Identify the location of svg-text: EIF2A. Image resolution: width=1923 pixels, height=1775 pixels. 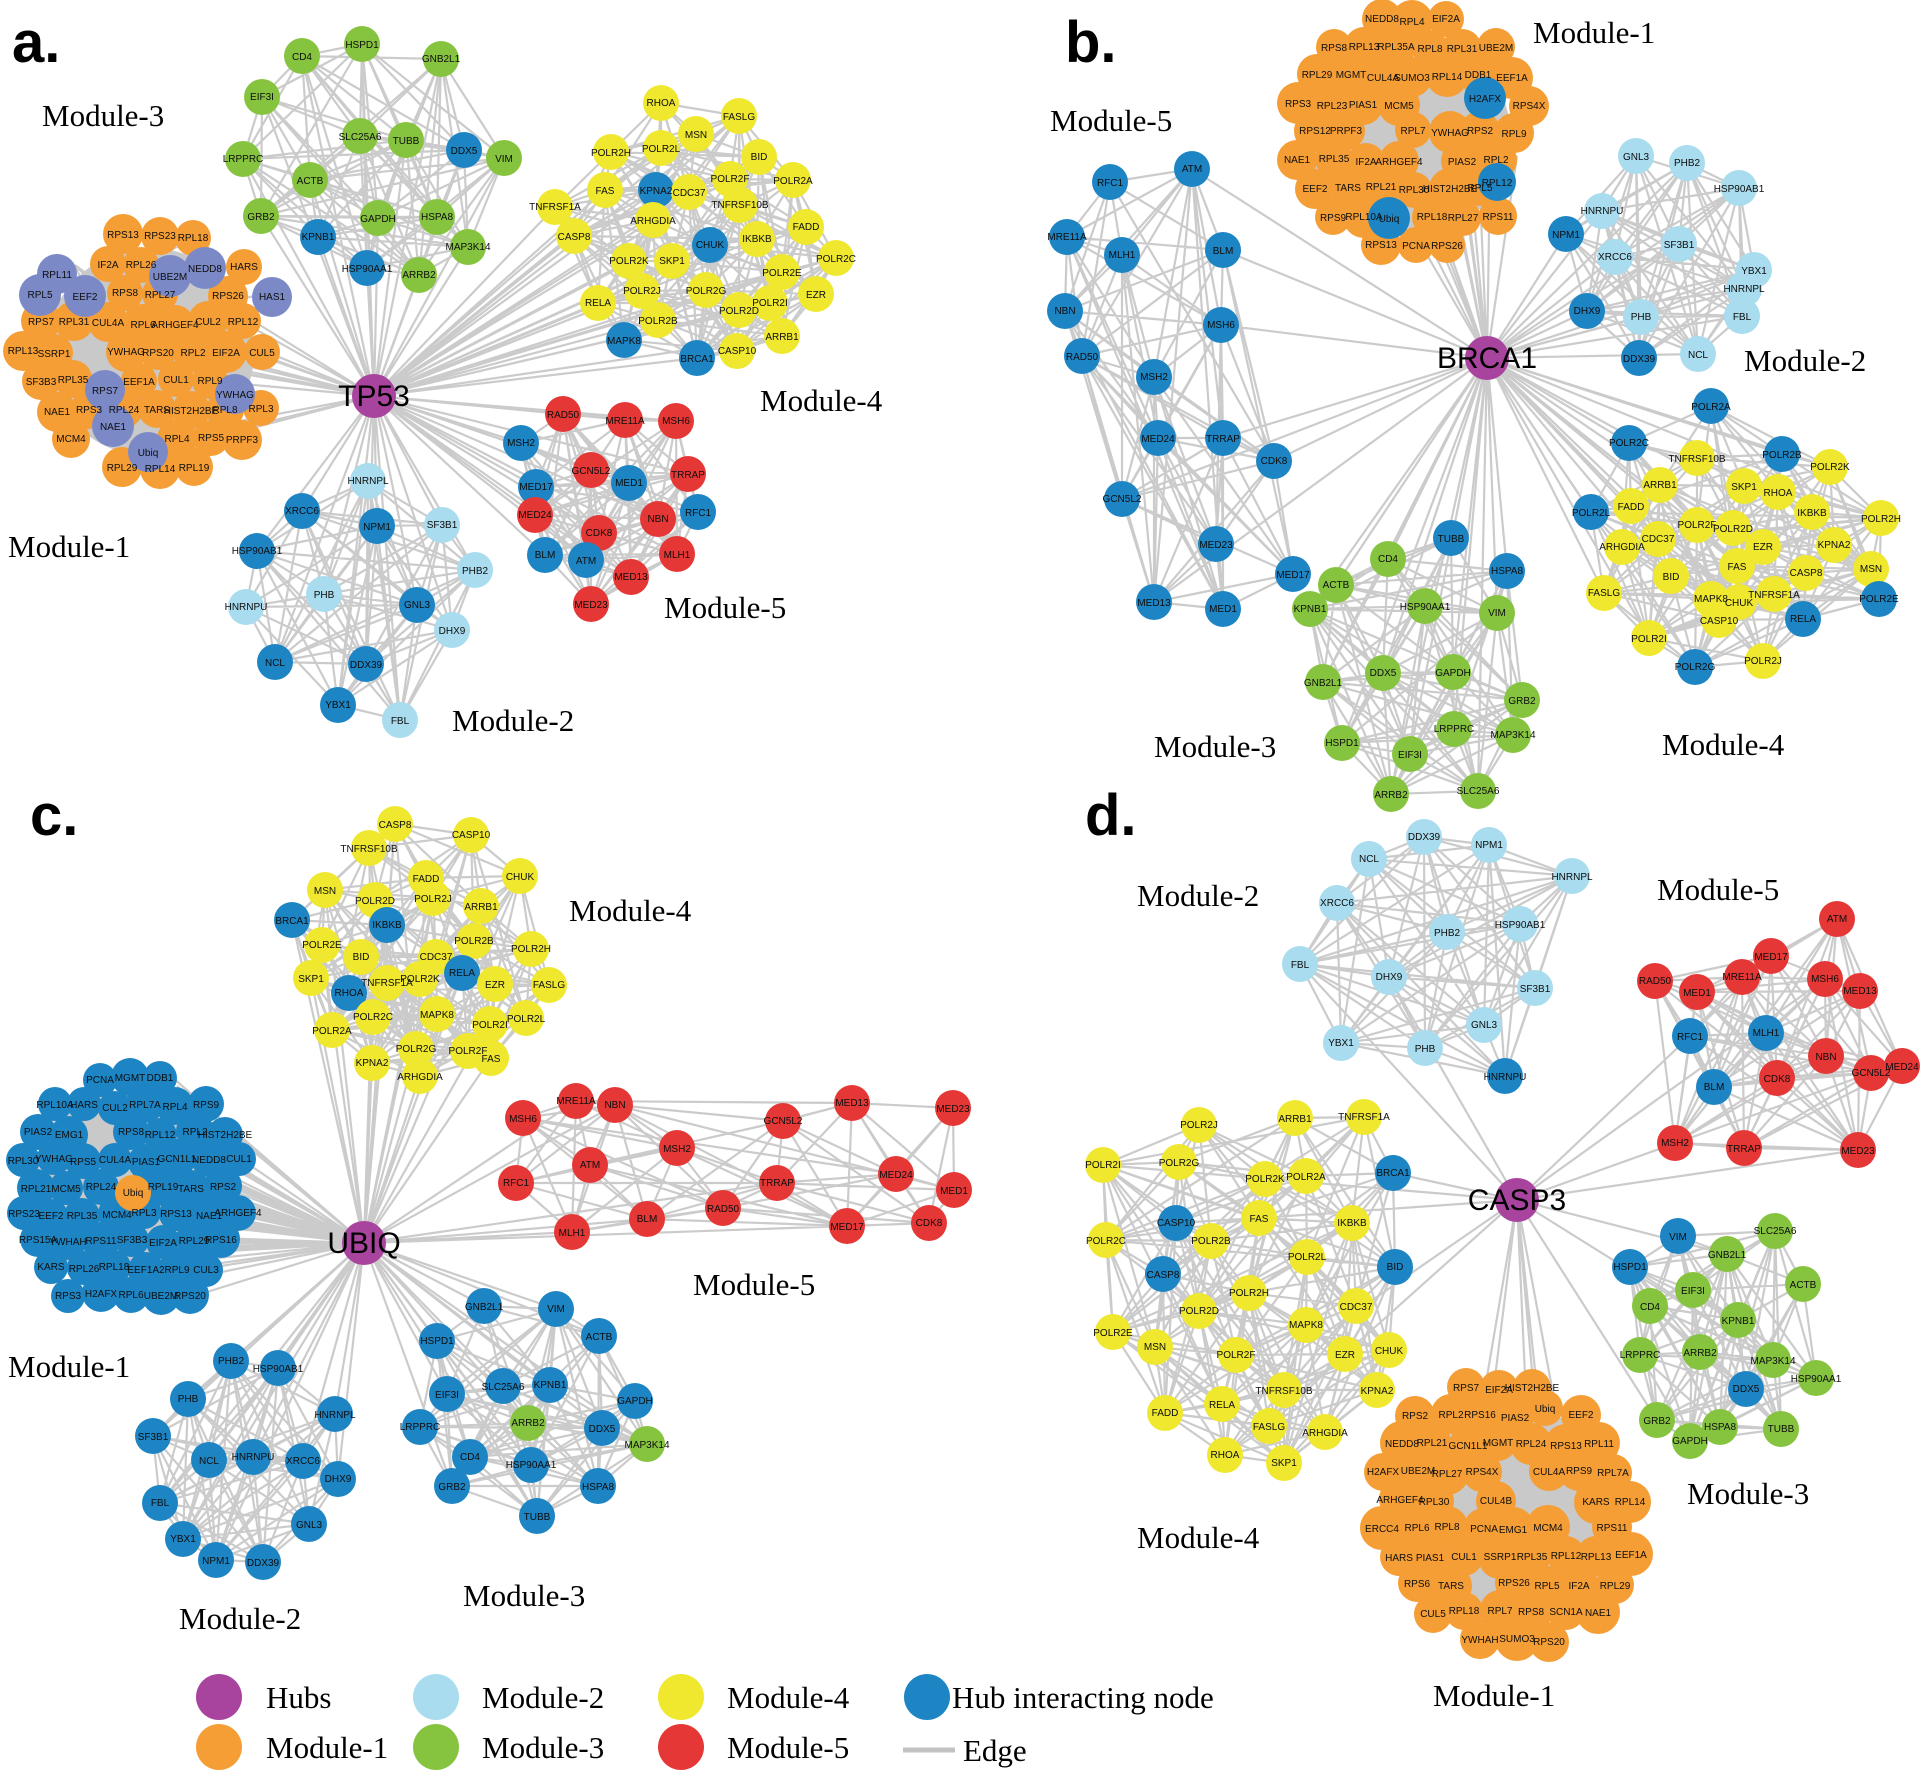
(163, 1243).